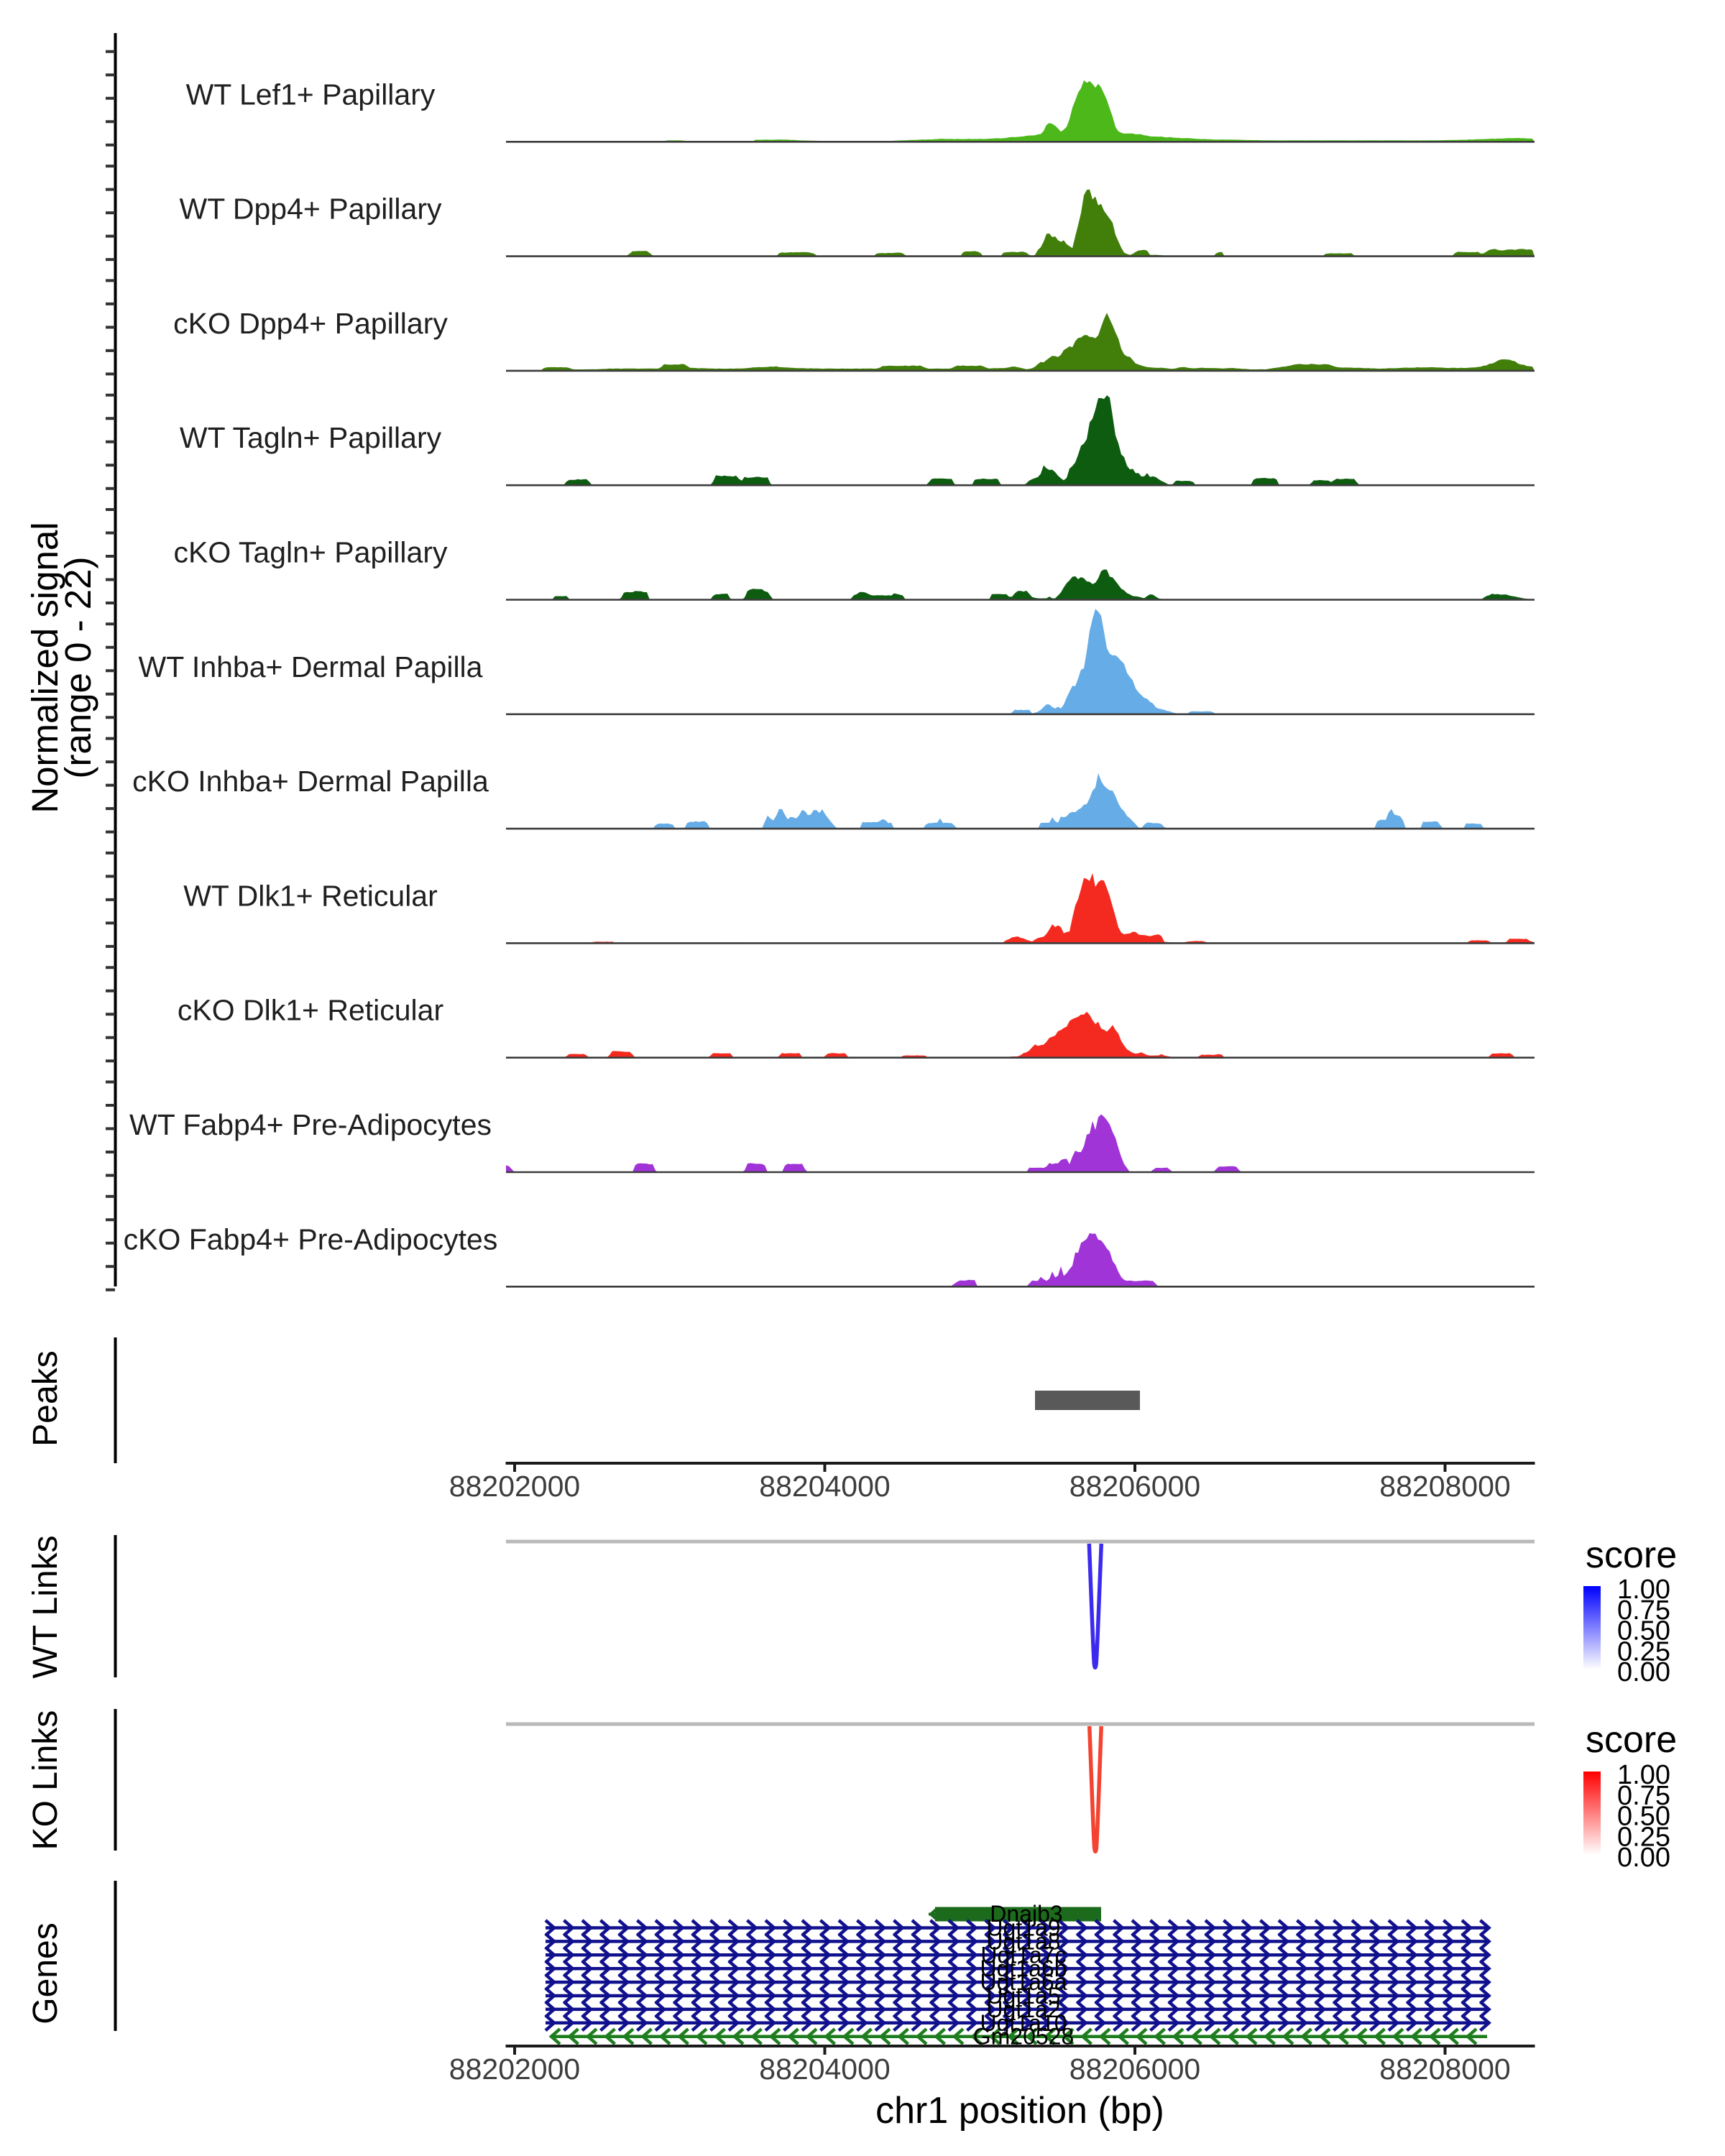  I want to click on svg-text: WT Dpp4+ Papillary, so click(311, 209).